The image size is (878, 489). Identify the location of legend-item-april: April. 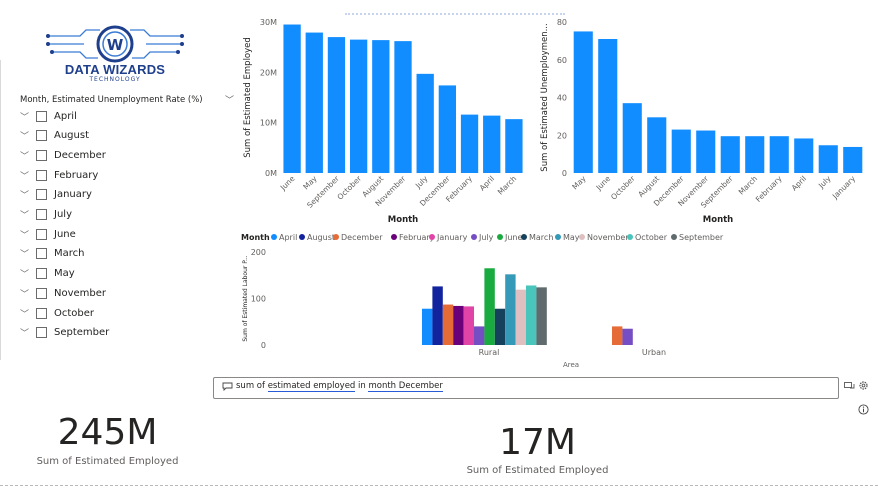
(288, 237).